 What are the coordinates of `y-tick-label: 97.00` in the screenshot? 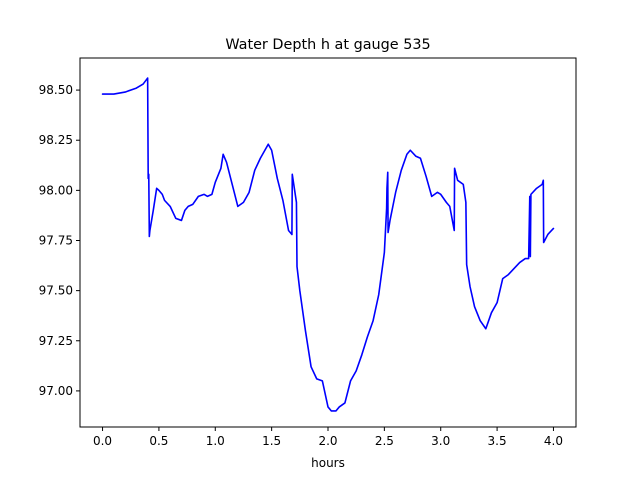 It's located at (56, 391).